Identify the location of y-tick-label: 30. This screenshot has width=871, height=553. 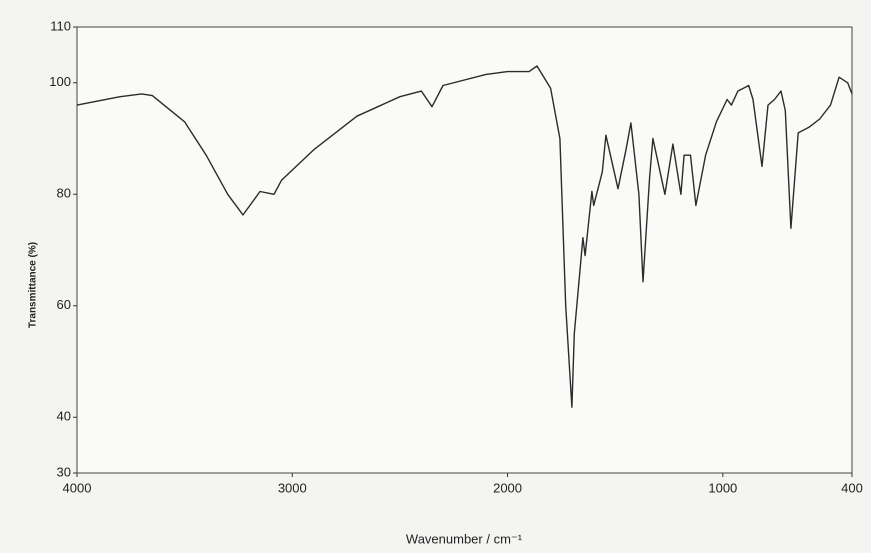
(64, 471).